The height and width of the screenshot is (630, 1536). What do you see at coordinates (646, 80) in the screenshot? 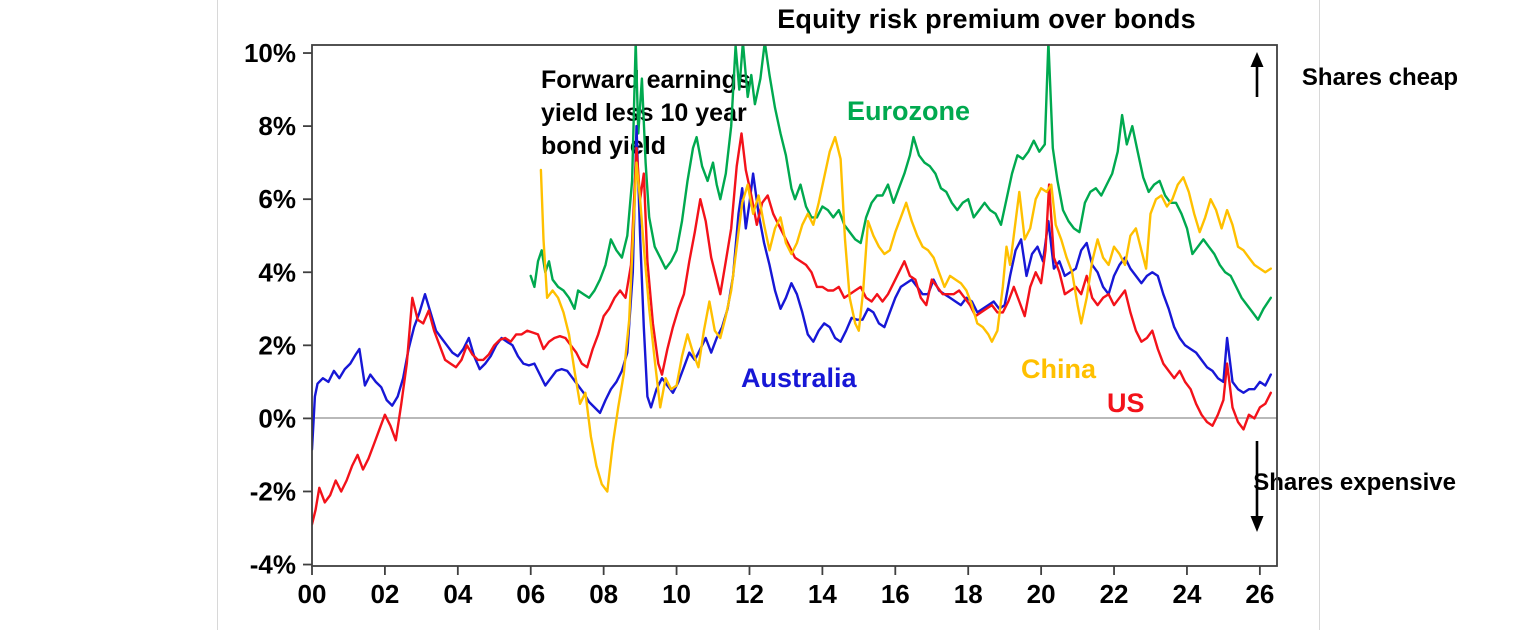
I see `note-line-1: Forward earnings` at bounding box center [646, 80].